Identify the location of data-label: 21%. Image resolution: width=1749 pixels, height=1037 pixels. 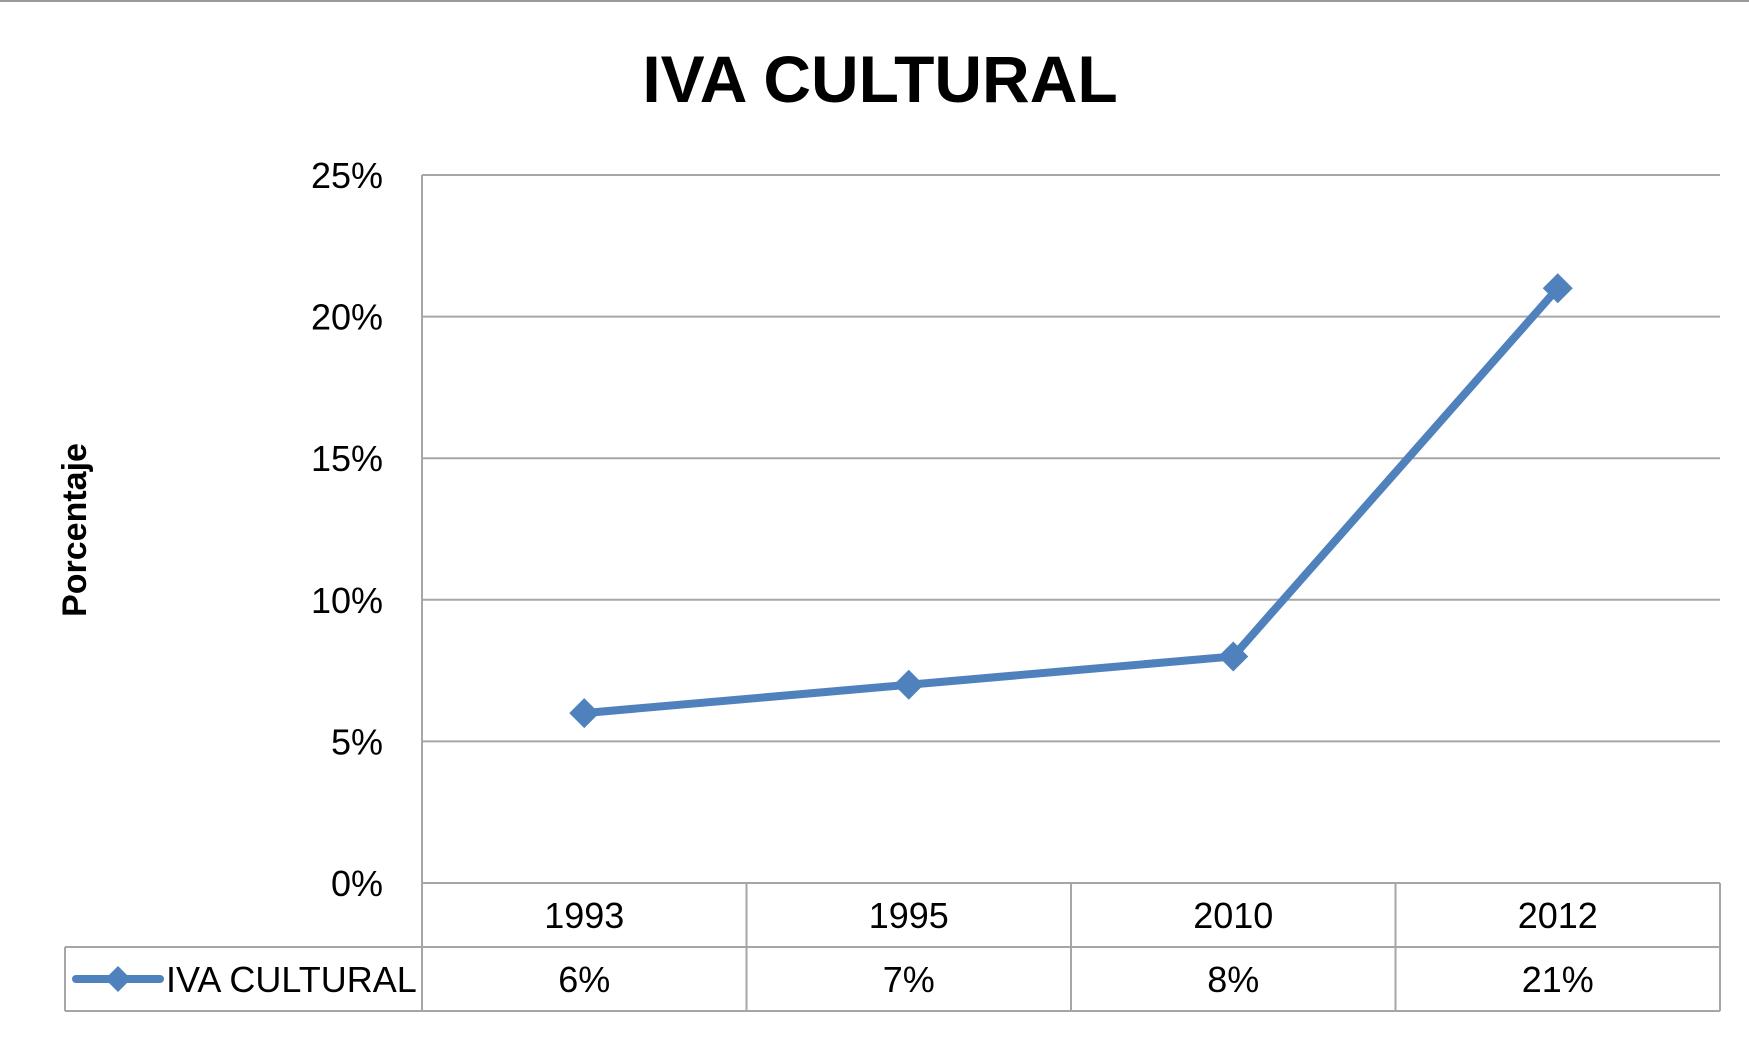
(1558, 979).